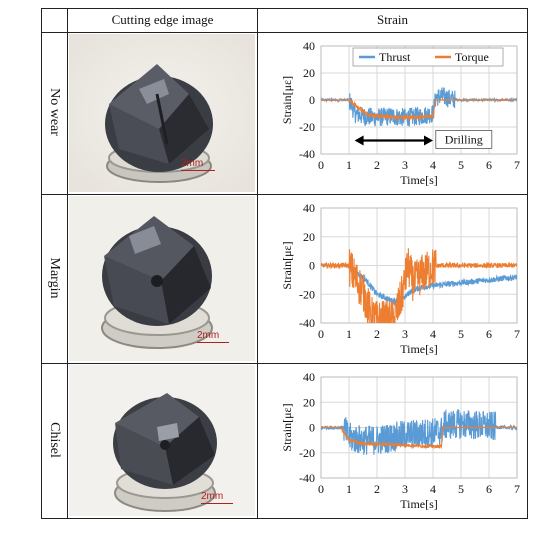 The image size is (548, 539). I want to click on table-border-left, so click(41, 263).